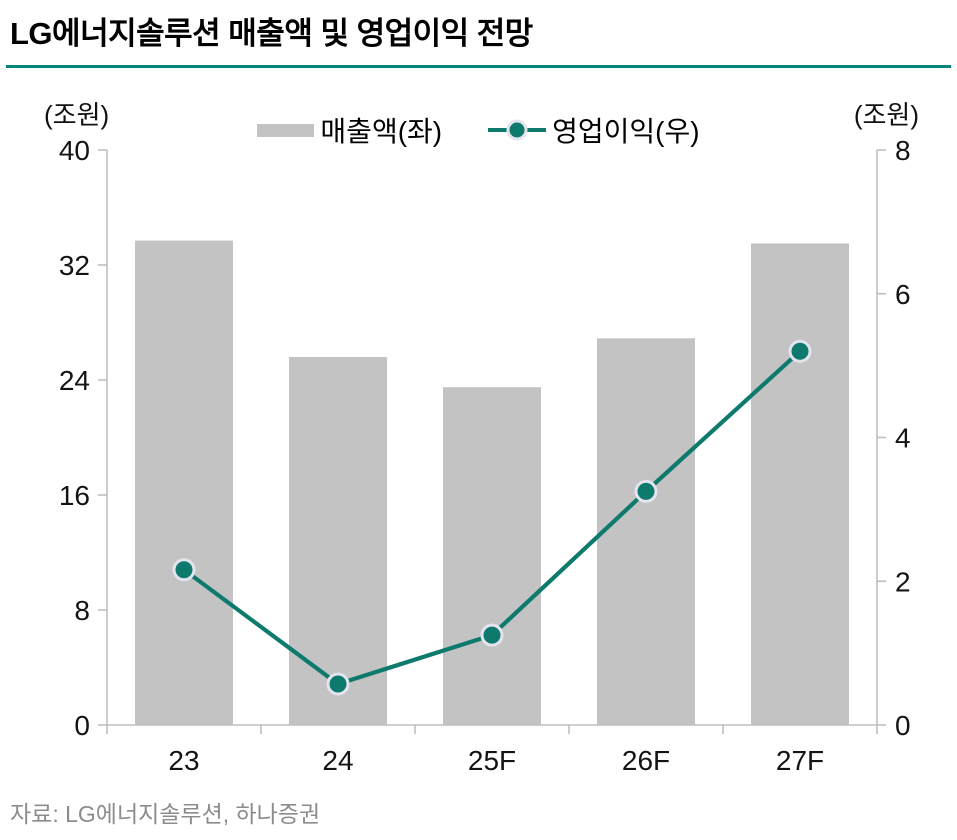 The image size is (957, 840). Describe the element at coordinates (82, 725) in the screenshot. I see `left-axis-tick-label: 0` at that location.